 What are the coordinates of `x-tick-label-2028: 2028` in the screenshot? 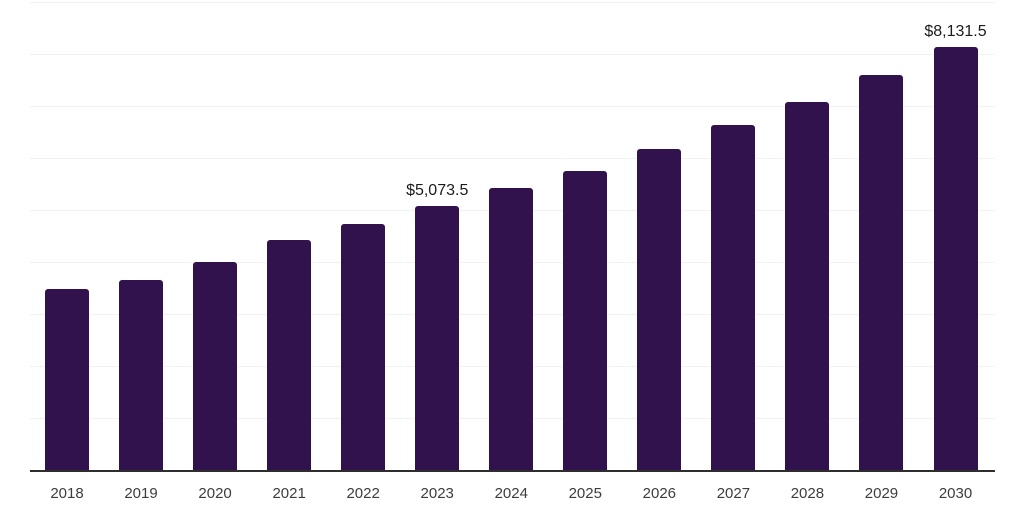 It's located at (807, 493).